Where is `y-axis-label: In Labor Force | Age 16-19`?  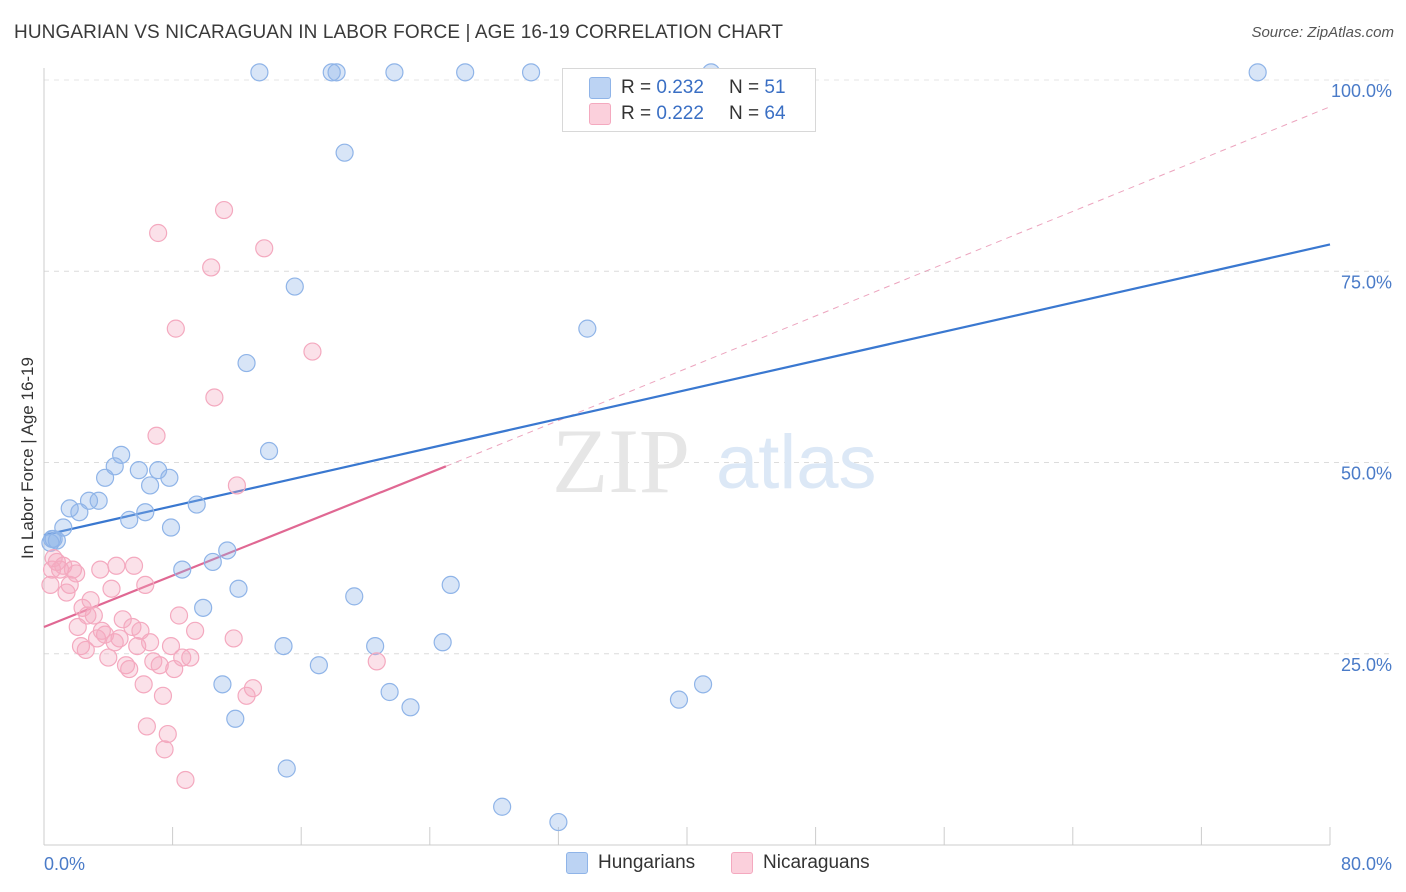 y-axis-label: In Labor Force | Age 16-19 is located at coordinates (27, 458).